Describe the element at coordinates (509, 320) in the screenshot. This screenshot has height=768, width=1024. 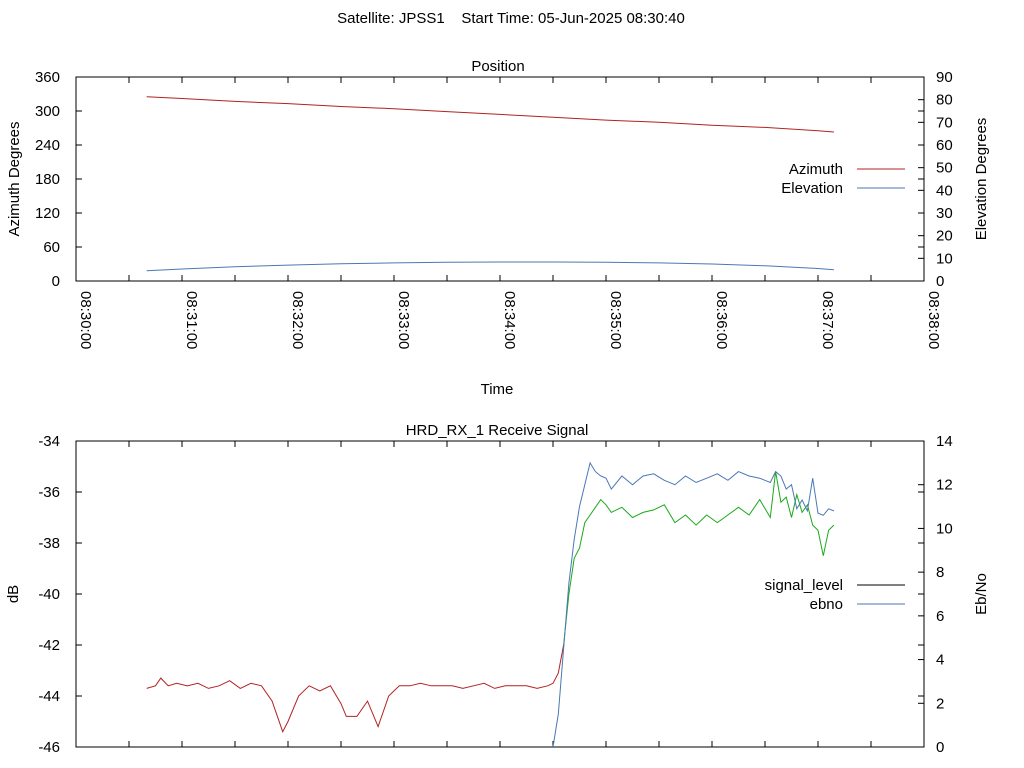
I see `x-tick-label: 08:34:00` at that location.